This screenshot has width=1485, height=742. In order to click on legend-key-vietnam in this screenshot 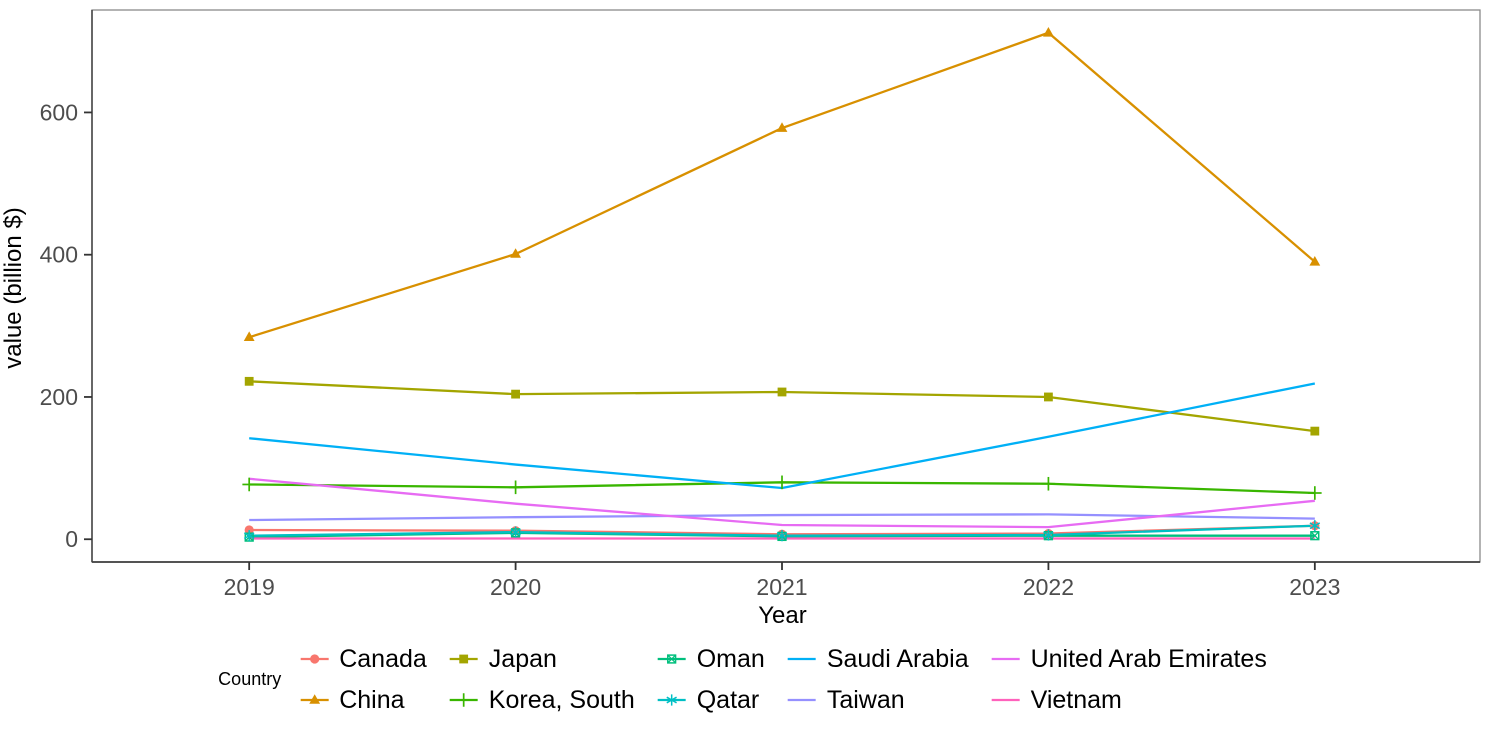, I will do `click(1005, 700)`.